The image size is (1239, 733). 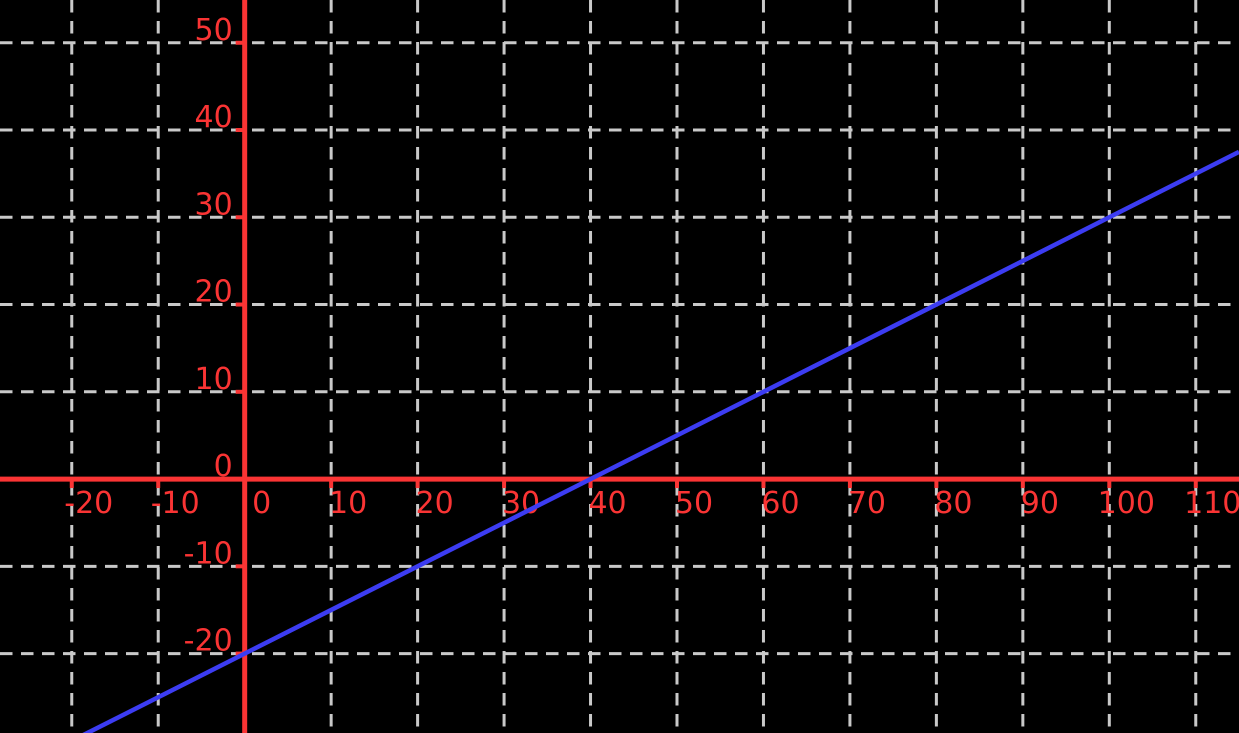 I want to click on x-tick-label: 40, so click(x=607, y=503).